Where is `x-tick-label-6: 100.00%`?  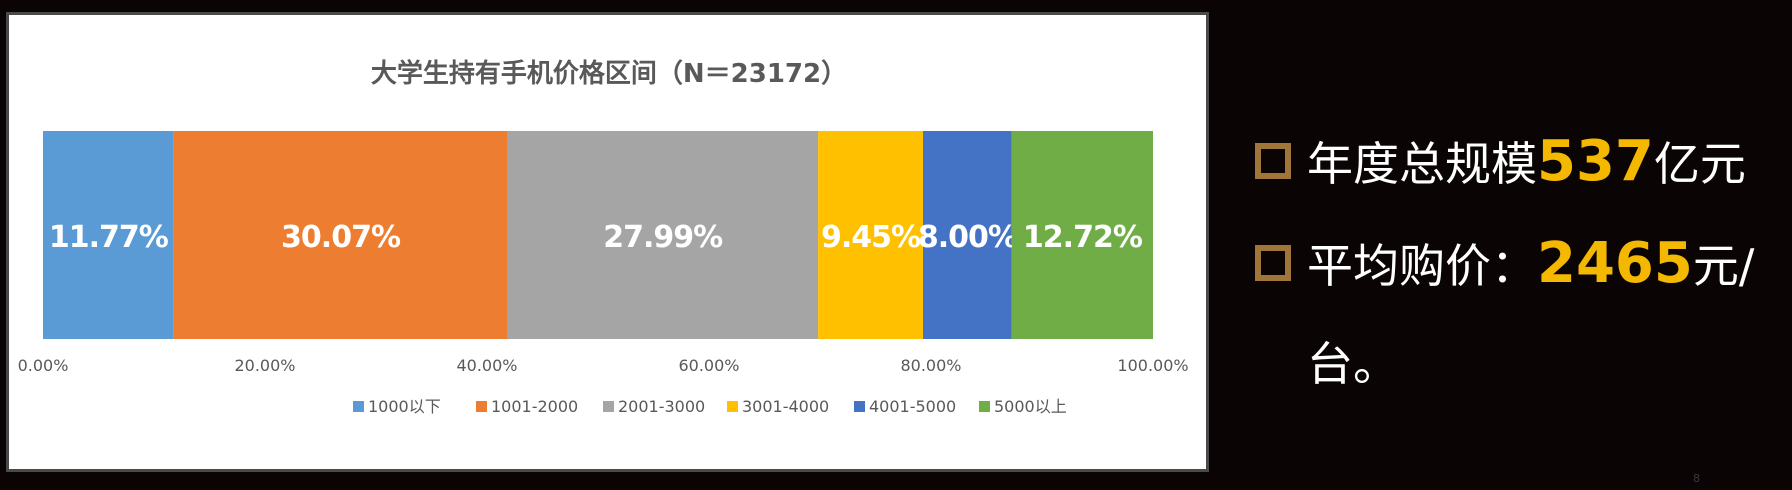
x-tick-label-6: 100.00% is located at coordinates (1152, 365).